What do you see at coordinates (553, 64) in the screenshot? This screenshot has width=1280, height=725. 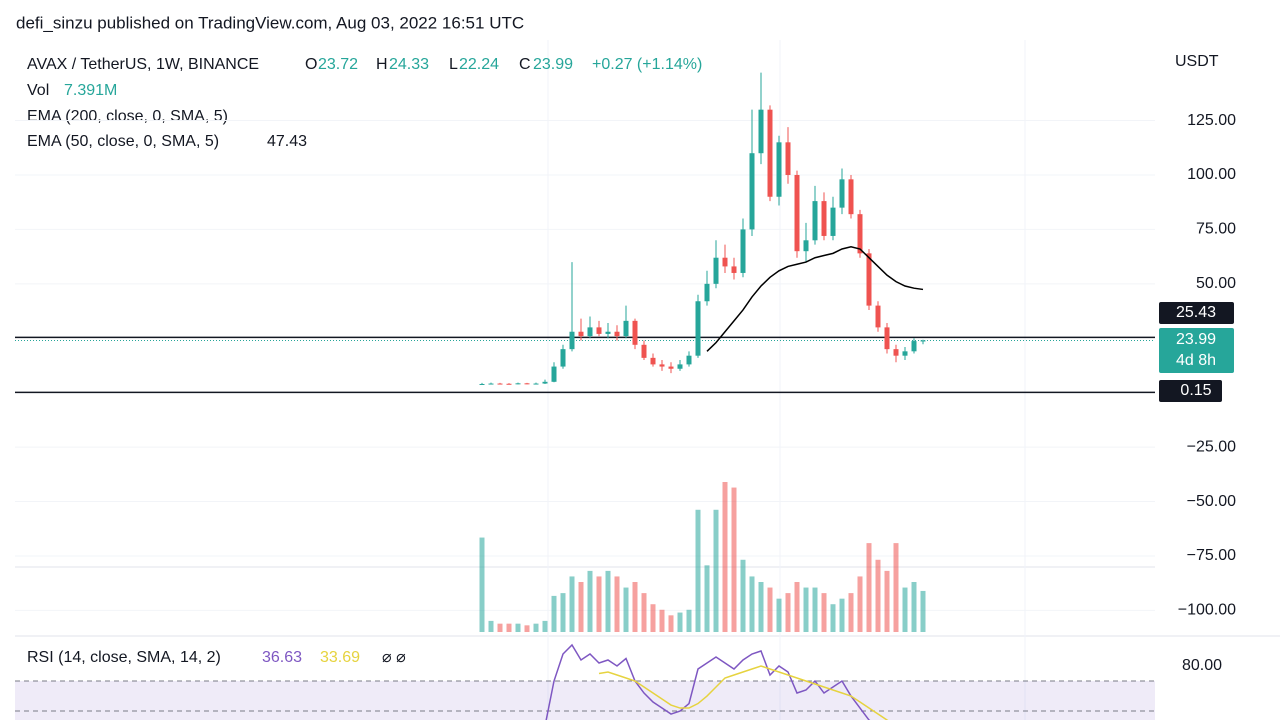 I see `ohlc-value: 23.99` at bounding box center [553, 64].